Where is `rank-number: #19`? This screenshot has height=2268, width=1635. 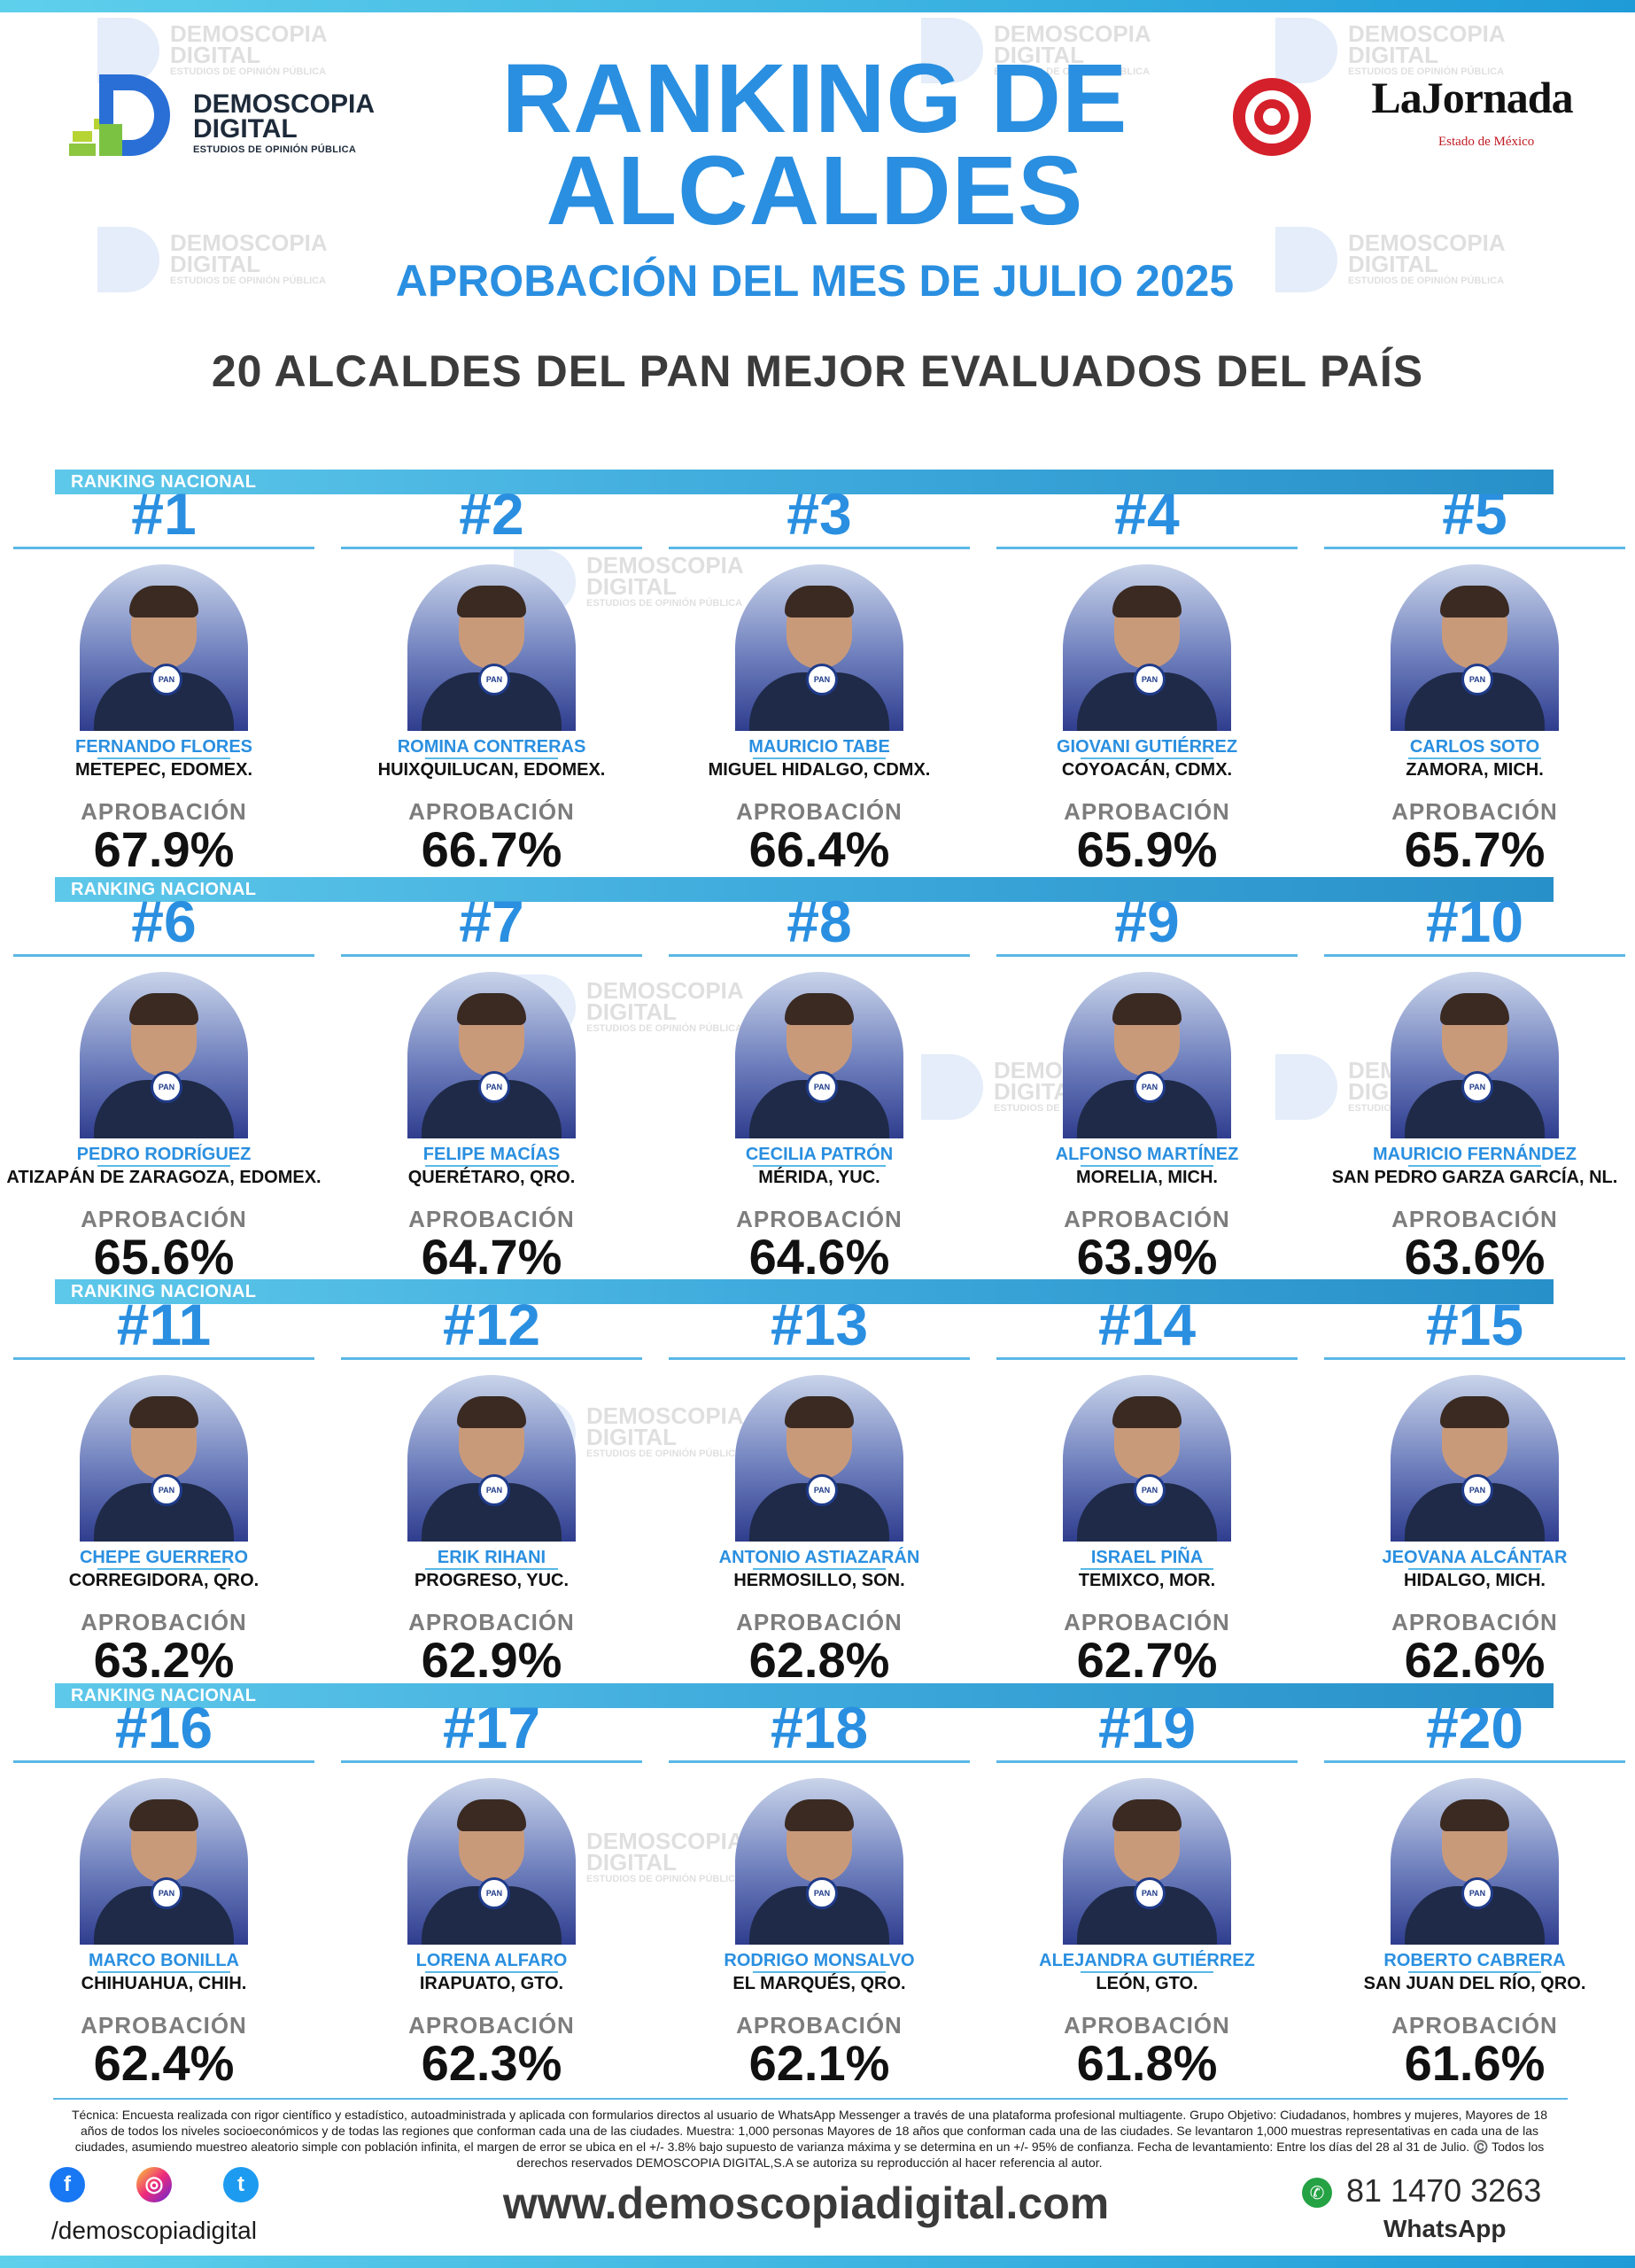 rank-number: #19 is located at coordinates (1147, 1727).